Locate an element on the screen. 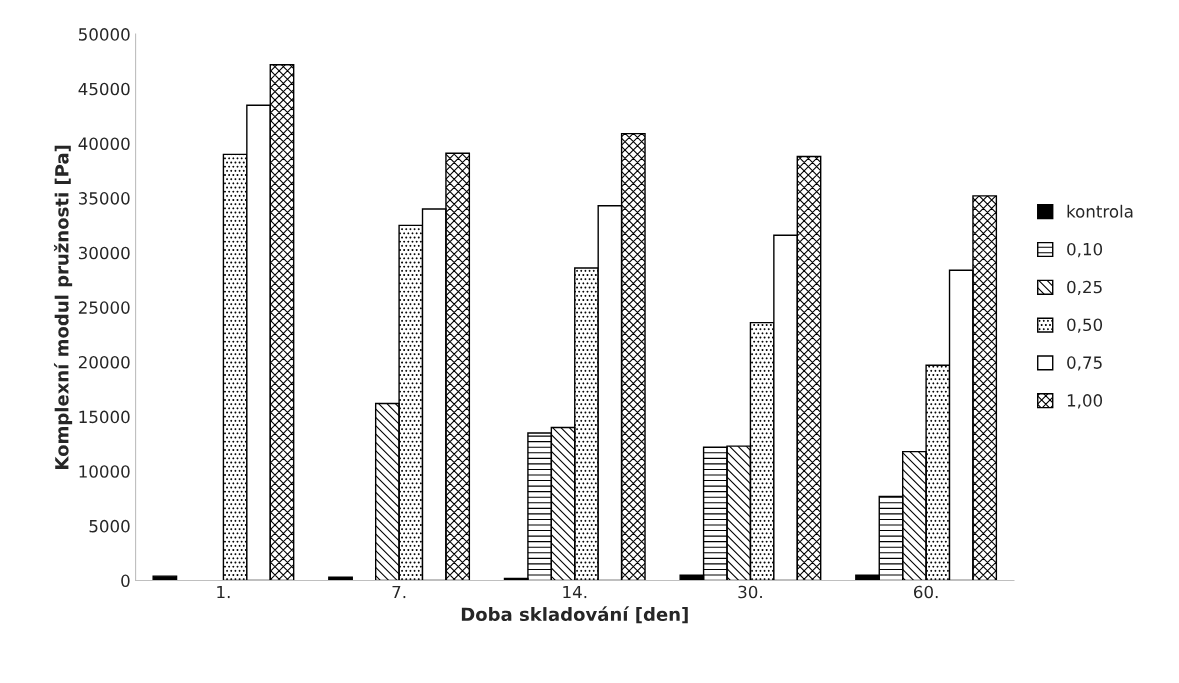 The width and height of the screenshot is (1179, 683). y-tick-label: 40000 is located at coordinates (104, 143).